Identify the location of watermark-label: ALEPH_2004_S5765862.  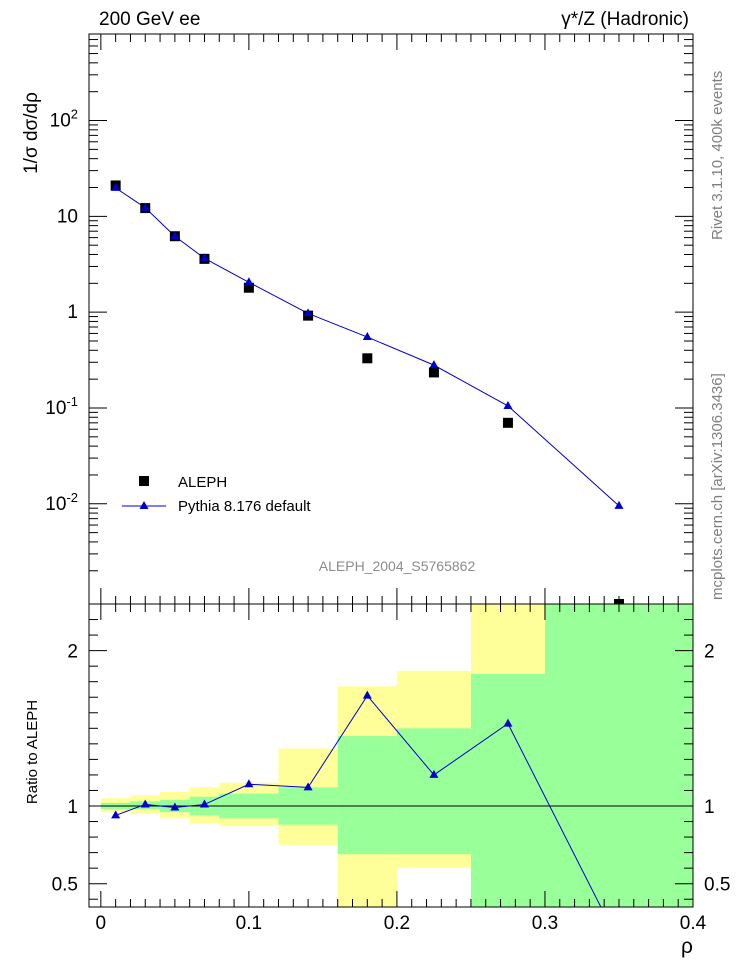
(397, 566).